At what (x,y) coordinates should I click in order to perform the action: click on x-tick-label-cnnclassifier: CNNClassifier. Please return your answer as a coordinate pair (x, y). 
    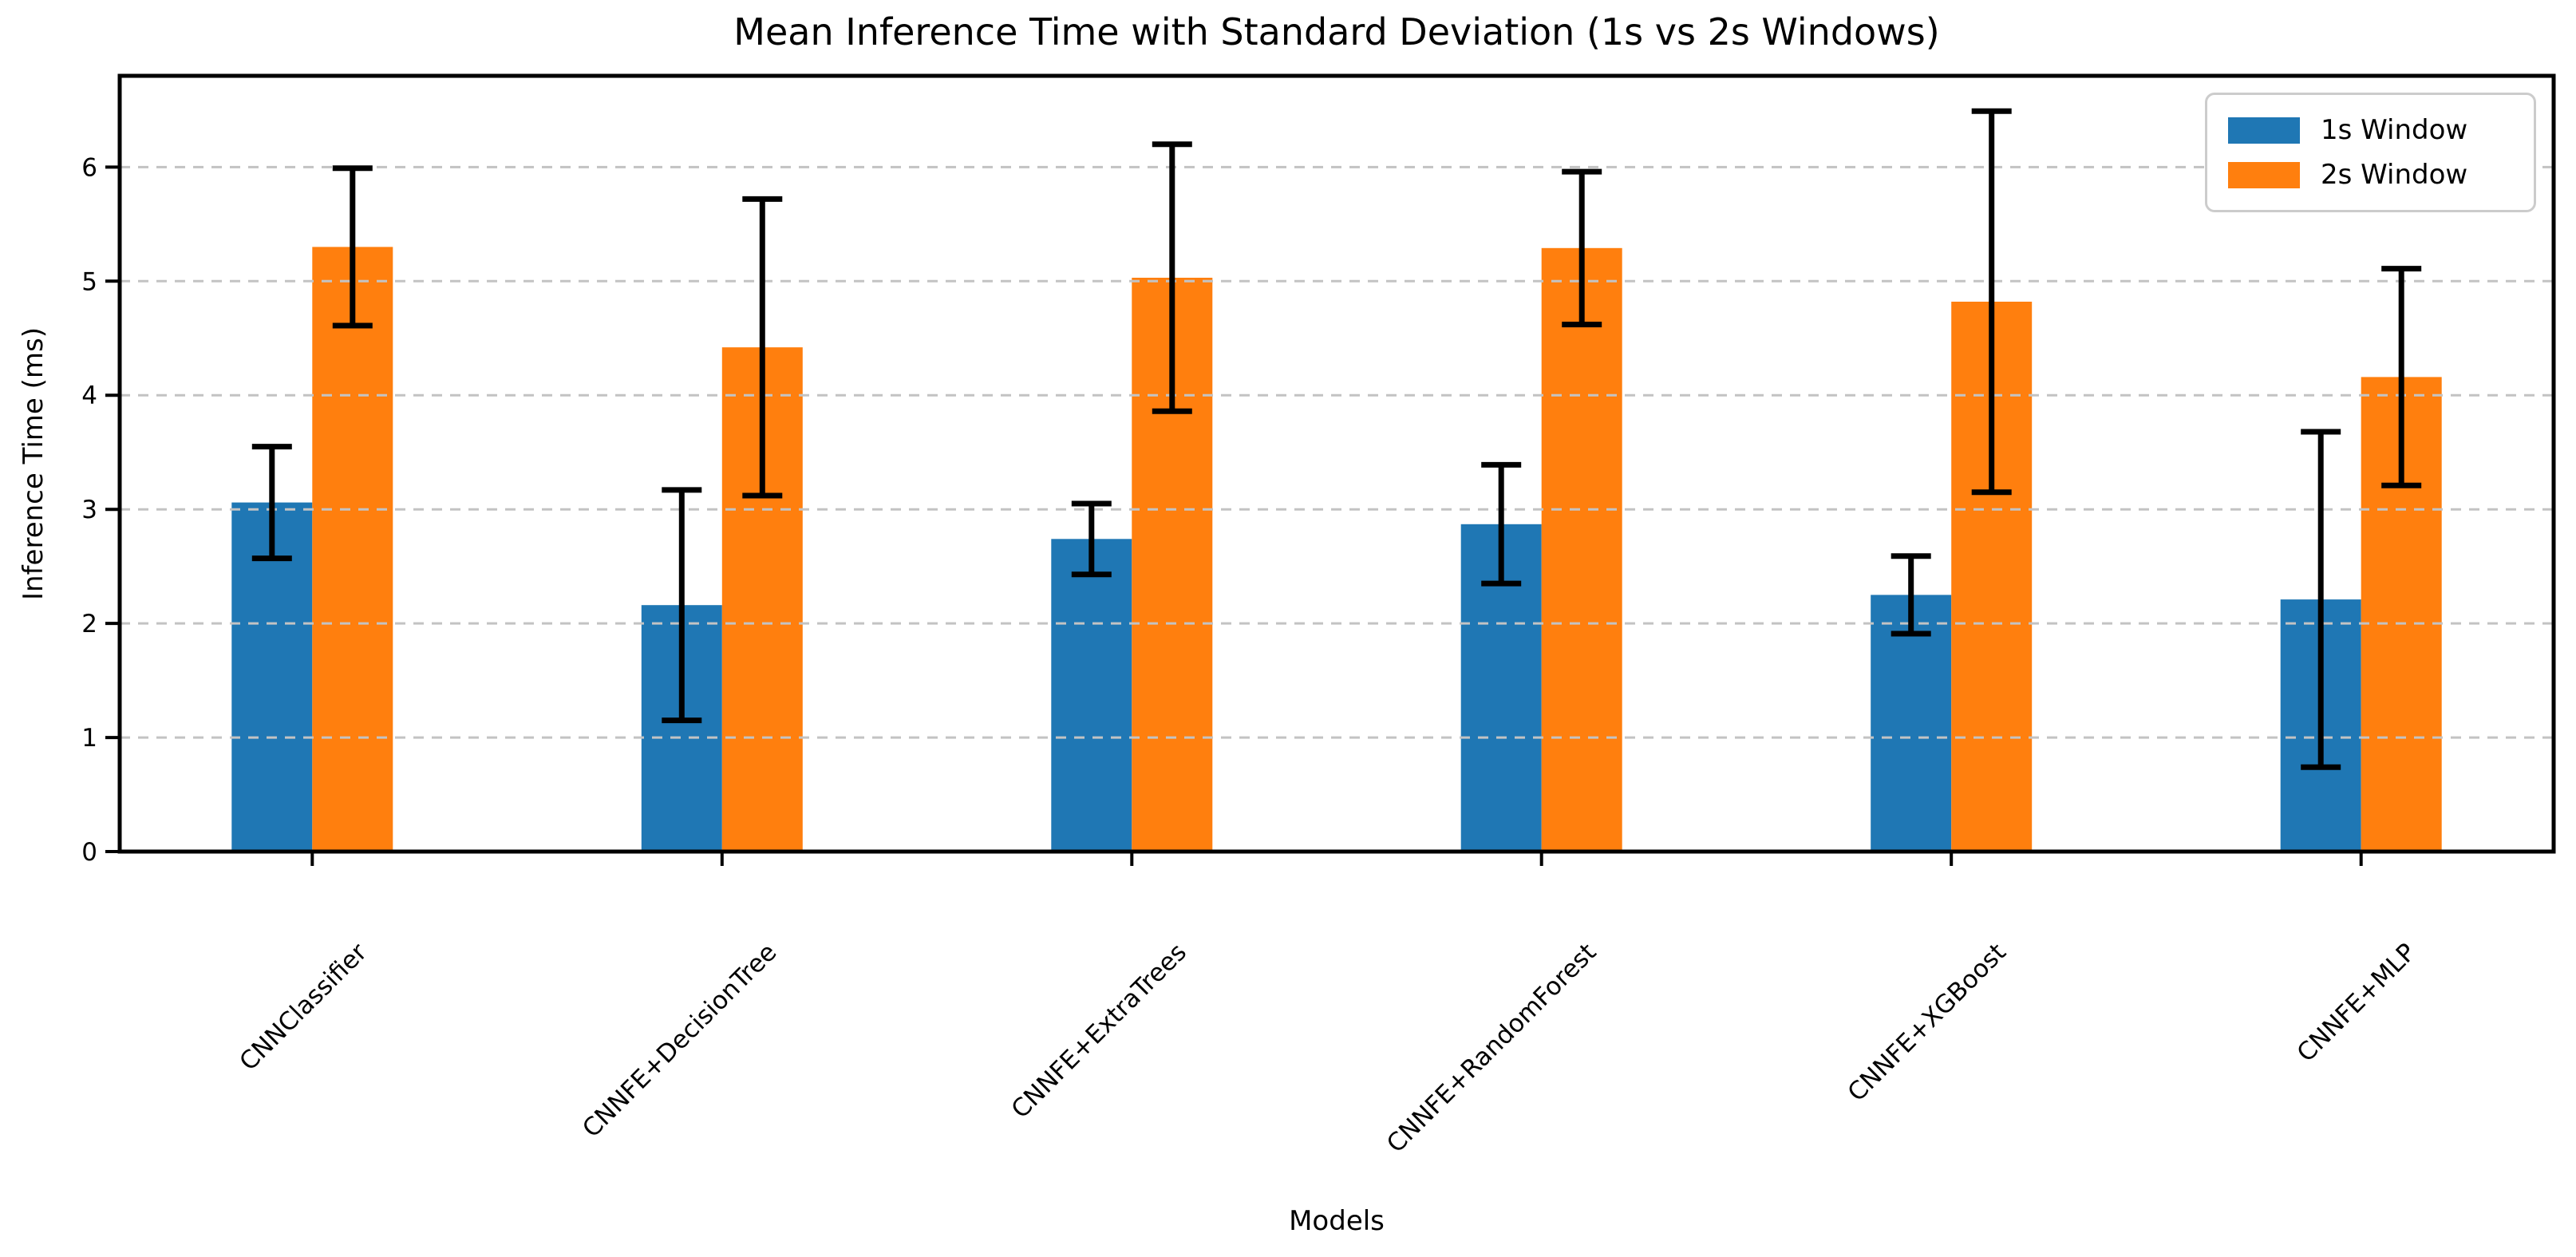
    Looking at the image, I should click on (303, 1007).